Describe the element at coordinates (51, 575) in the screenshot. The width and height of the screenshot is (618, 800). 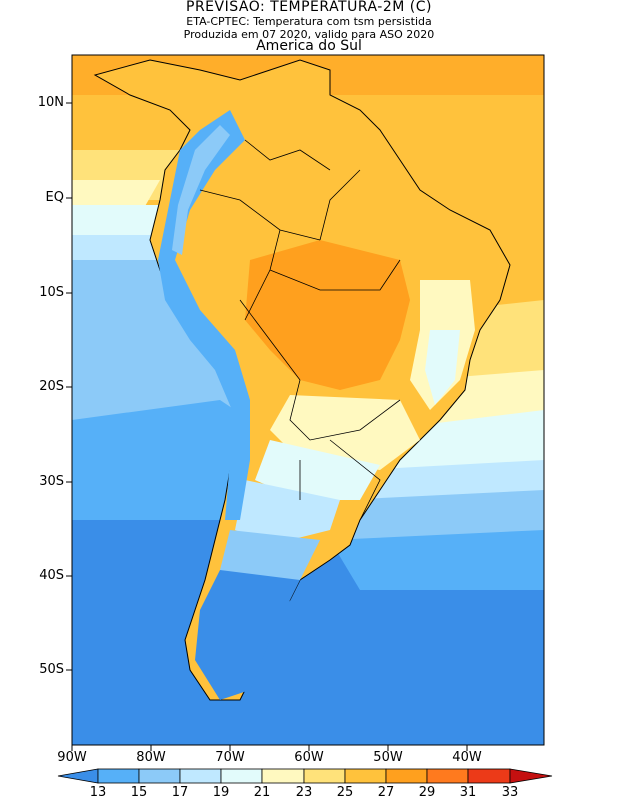
I see `lat-label-40s: 40S` at that location.